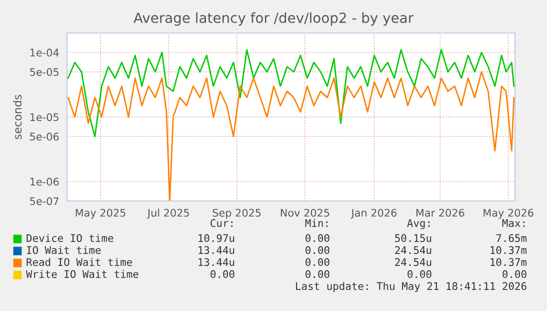 The height and width of the screenshot is (311, 547). Describe the element at coordinates (511, 238) in the screenshot. I see `text: 7.65m` at that location.